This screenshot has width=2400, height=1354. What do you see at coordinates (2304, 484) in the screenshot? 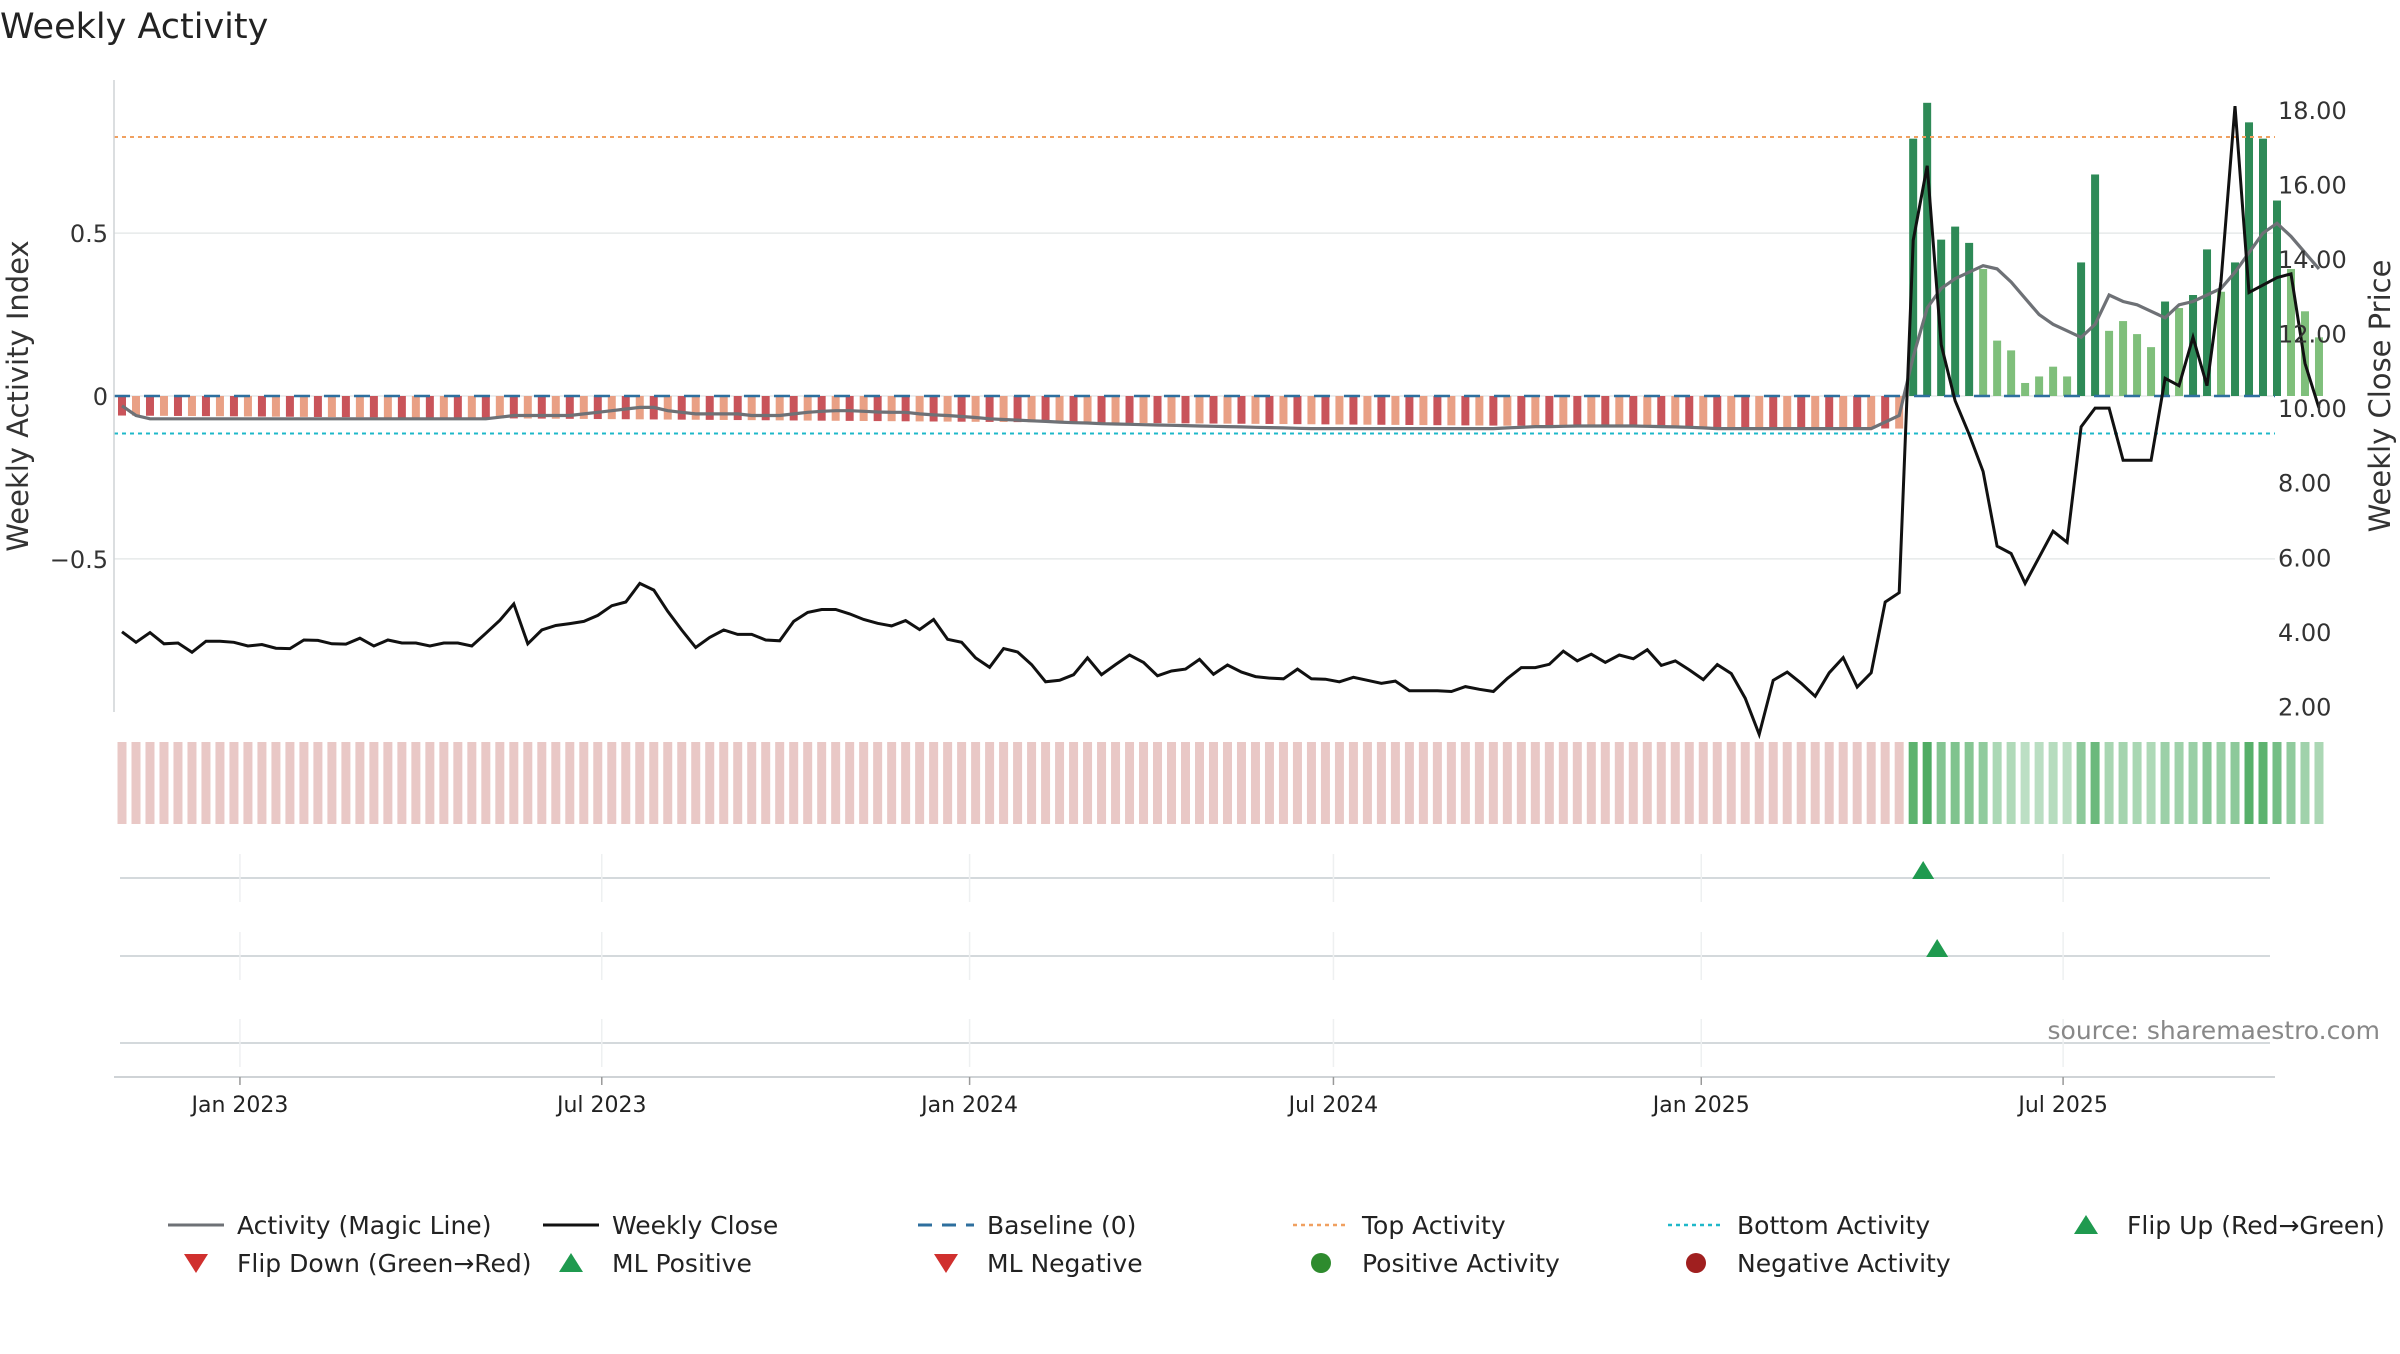
I see `y2-tick-label: 8.00` at bounding box center [2304, 484].